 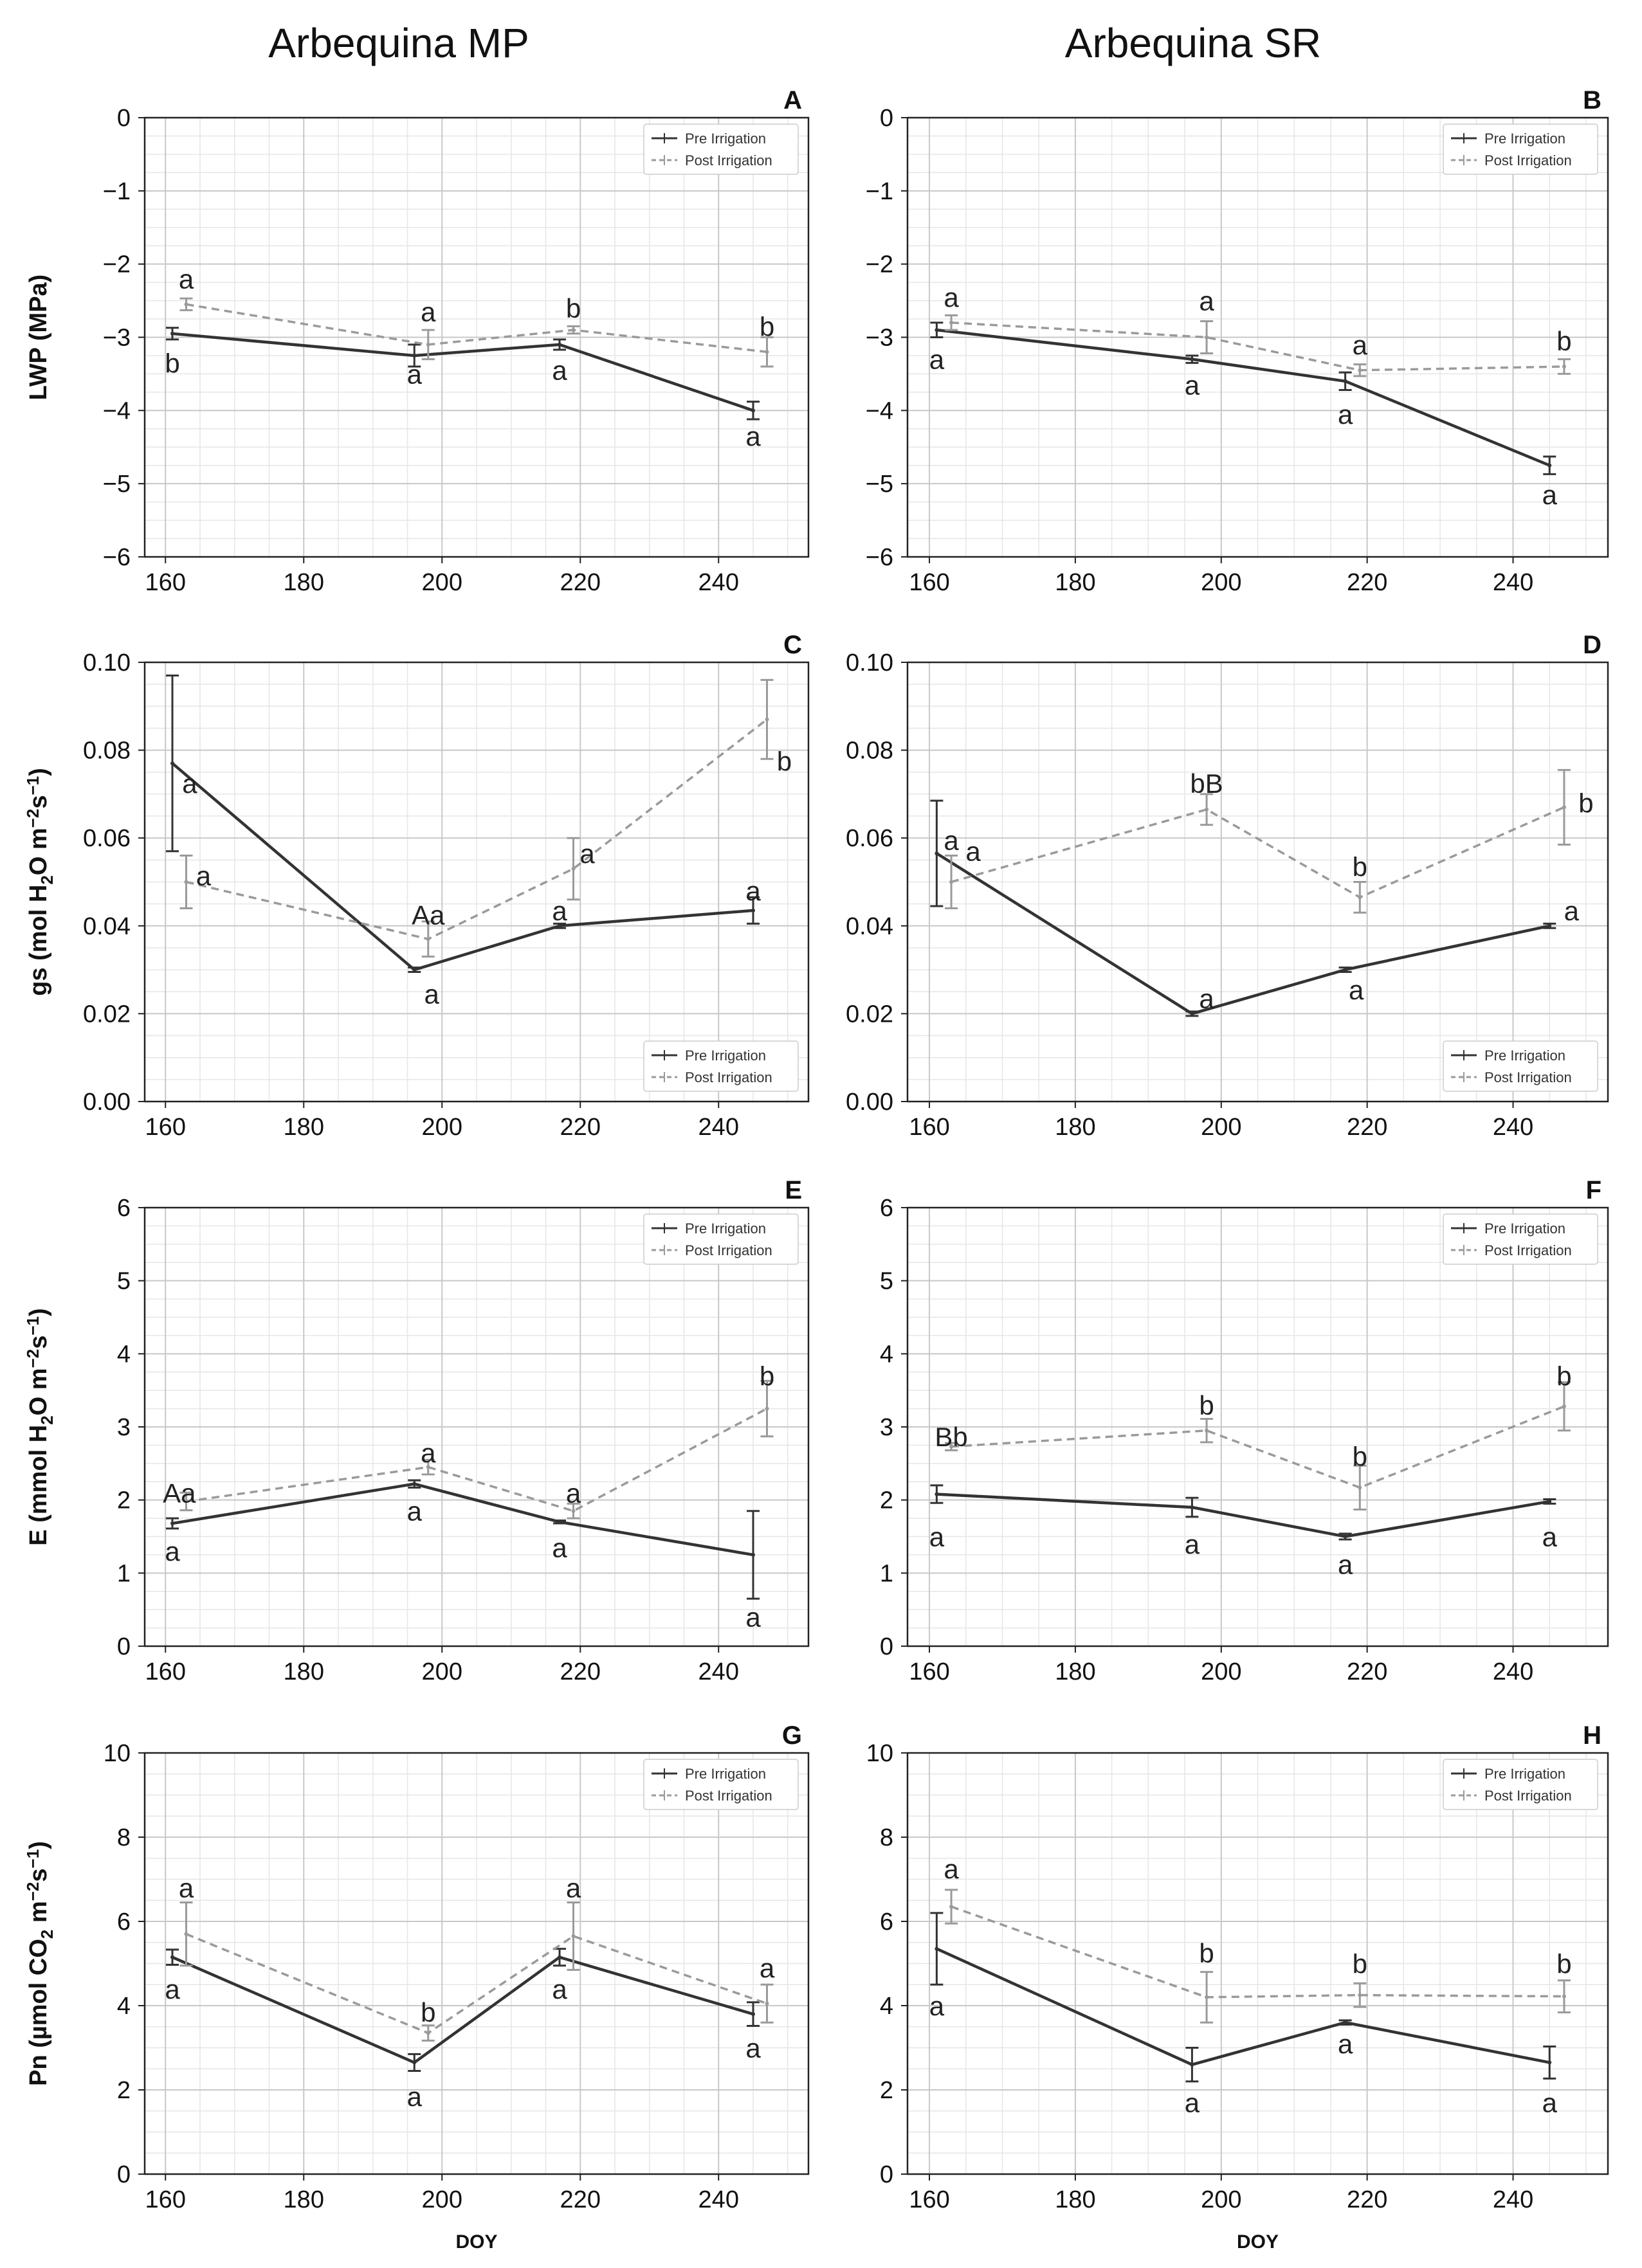 I want to click on series-post-irrigation: a b b b, so click(x=1258, y=1939).